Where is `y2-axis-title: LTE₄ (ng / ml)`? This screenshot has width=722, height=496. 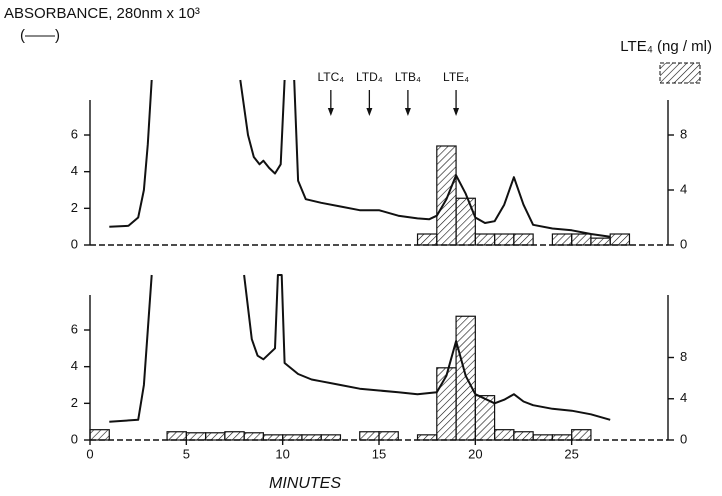 y2-axis-title: LTE₄ (ng / ml) is located at coordinates (666, 46).